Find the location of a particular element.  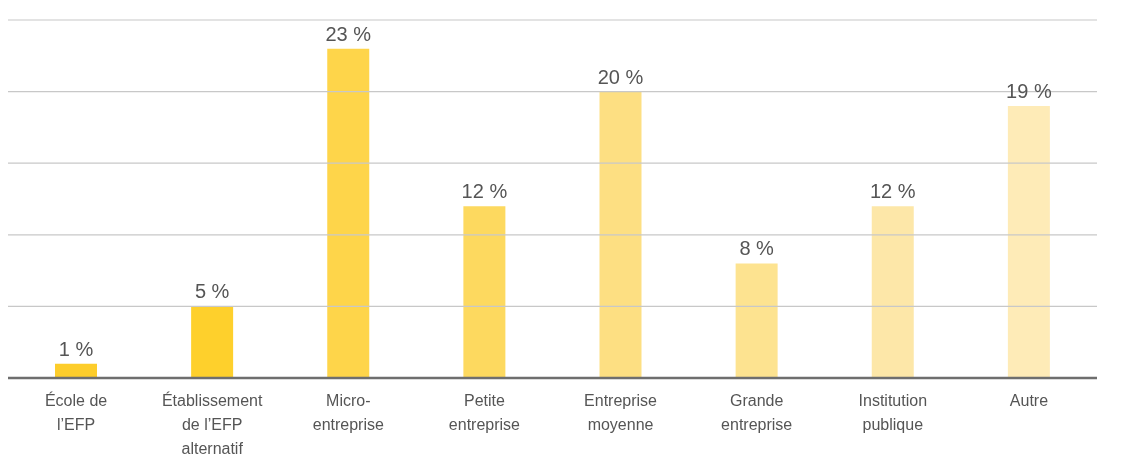

data-label: 19 % is located at coordinates (1029, 90).